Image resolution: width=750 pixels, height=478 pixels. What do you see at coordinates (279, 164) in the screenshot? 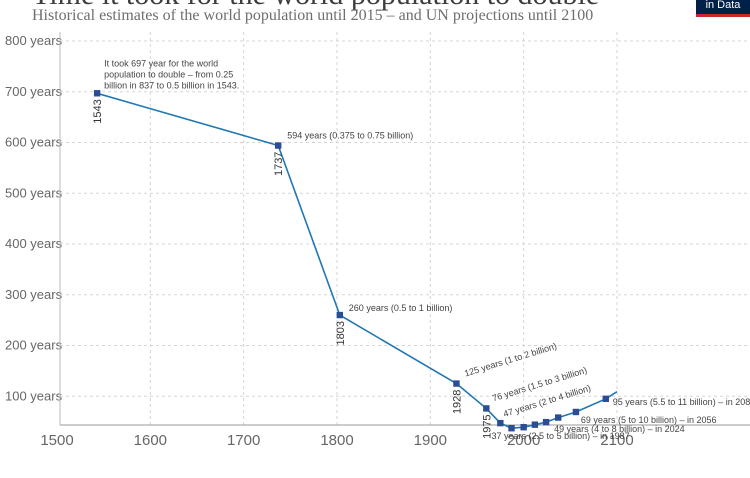
I see `year-label: 1737` at bounding box center [279, 164].